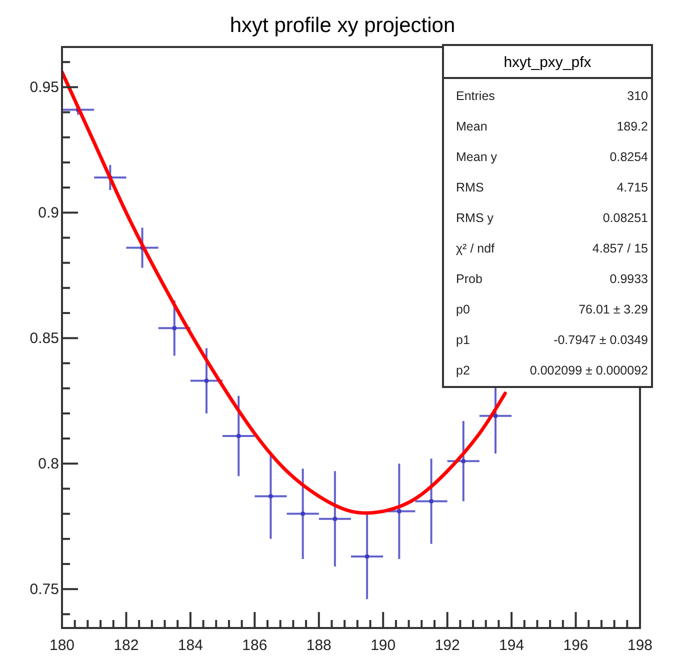 This screenshot has height=656, width=695. What do you see at coordinates (44, 589) in the screenshot?
I see `y-tick-label: 0.75` at bounding box center [44, 589].